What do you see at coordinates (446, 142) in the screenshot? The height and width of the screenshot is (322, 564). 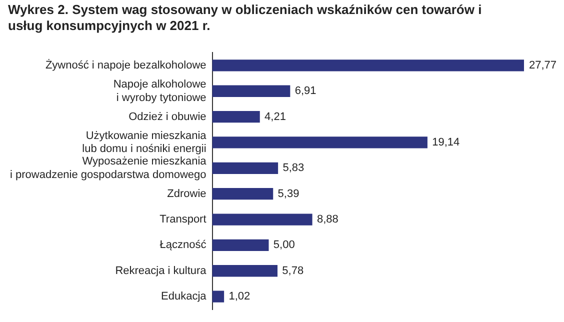 I see `data-label: 19,14` at bounding box center [446, 142].